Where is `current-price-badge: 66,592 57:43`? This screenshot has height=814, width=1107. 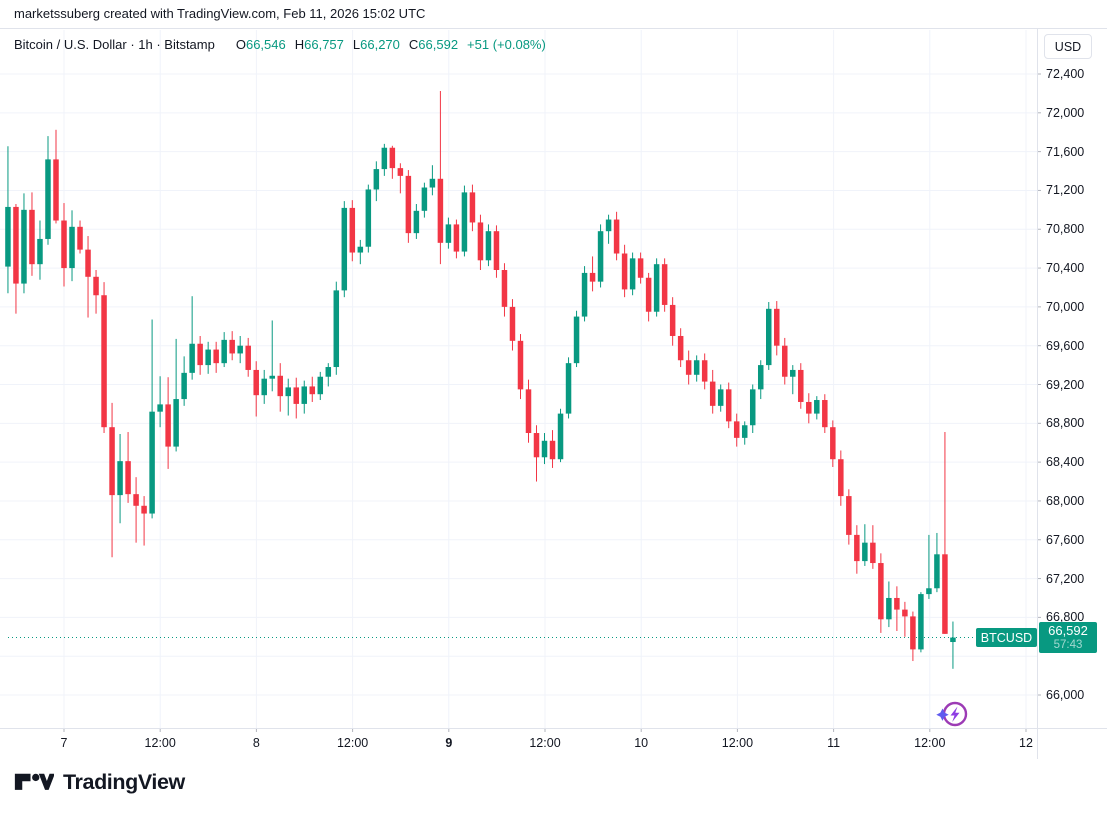 current-price-badge: 66,592 57:43 is located at coordinates (1068, 638).